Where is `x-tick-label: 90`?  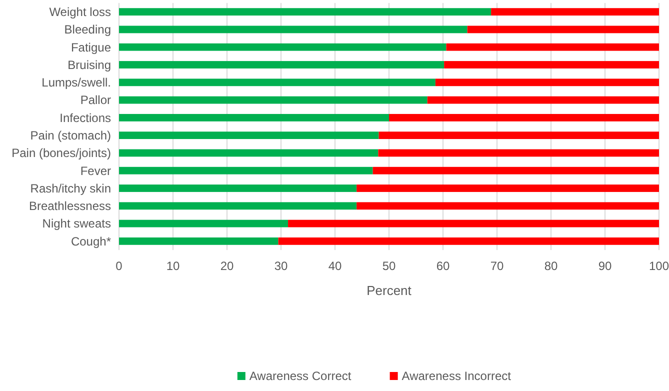 x-tick-label: 90 is located at coordinates (605, 266).